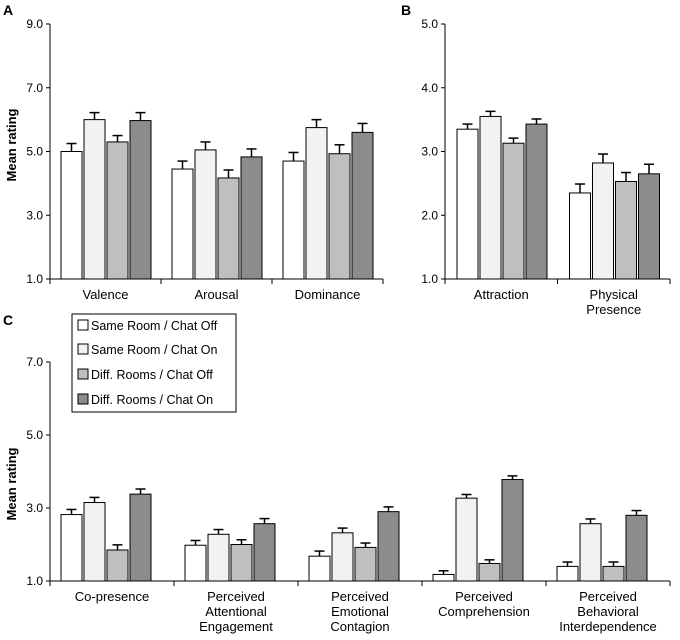  I want to click on bar-c-s0-c1, so click(195, 563).